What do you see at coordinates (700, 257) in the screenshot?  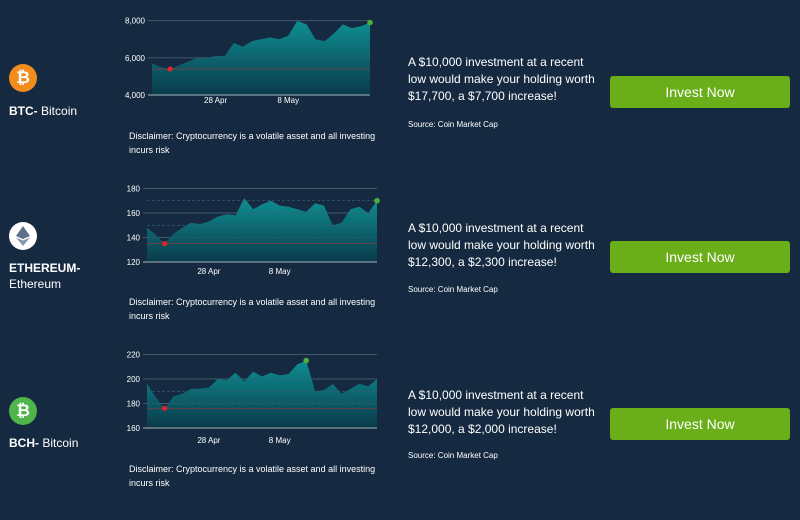 I see `invest-now-button-eth: Invest Now` at bounding box center [700, 257].